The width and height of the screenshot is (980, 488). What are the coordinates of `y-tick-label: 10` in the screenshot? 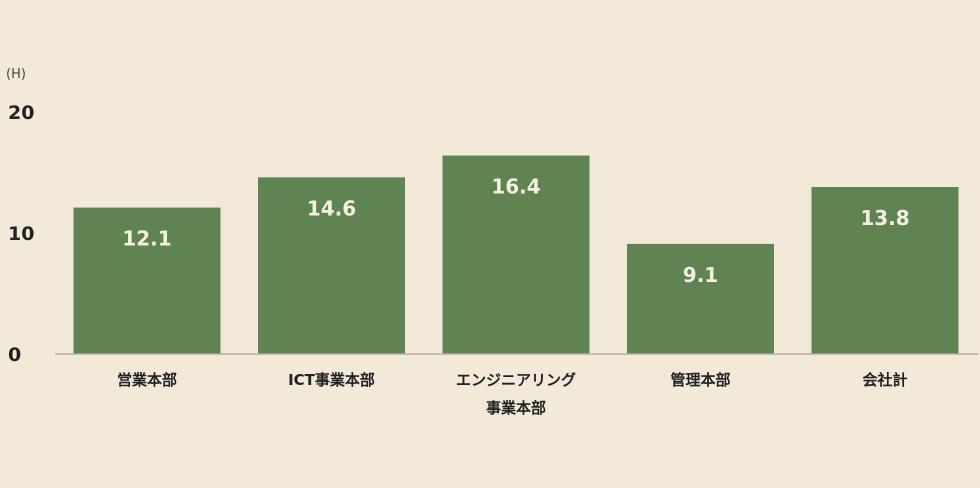 It's located at (21, 234).